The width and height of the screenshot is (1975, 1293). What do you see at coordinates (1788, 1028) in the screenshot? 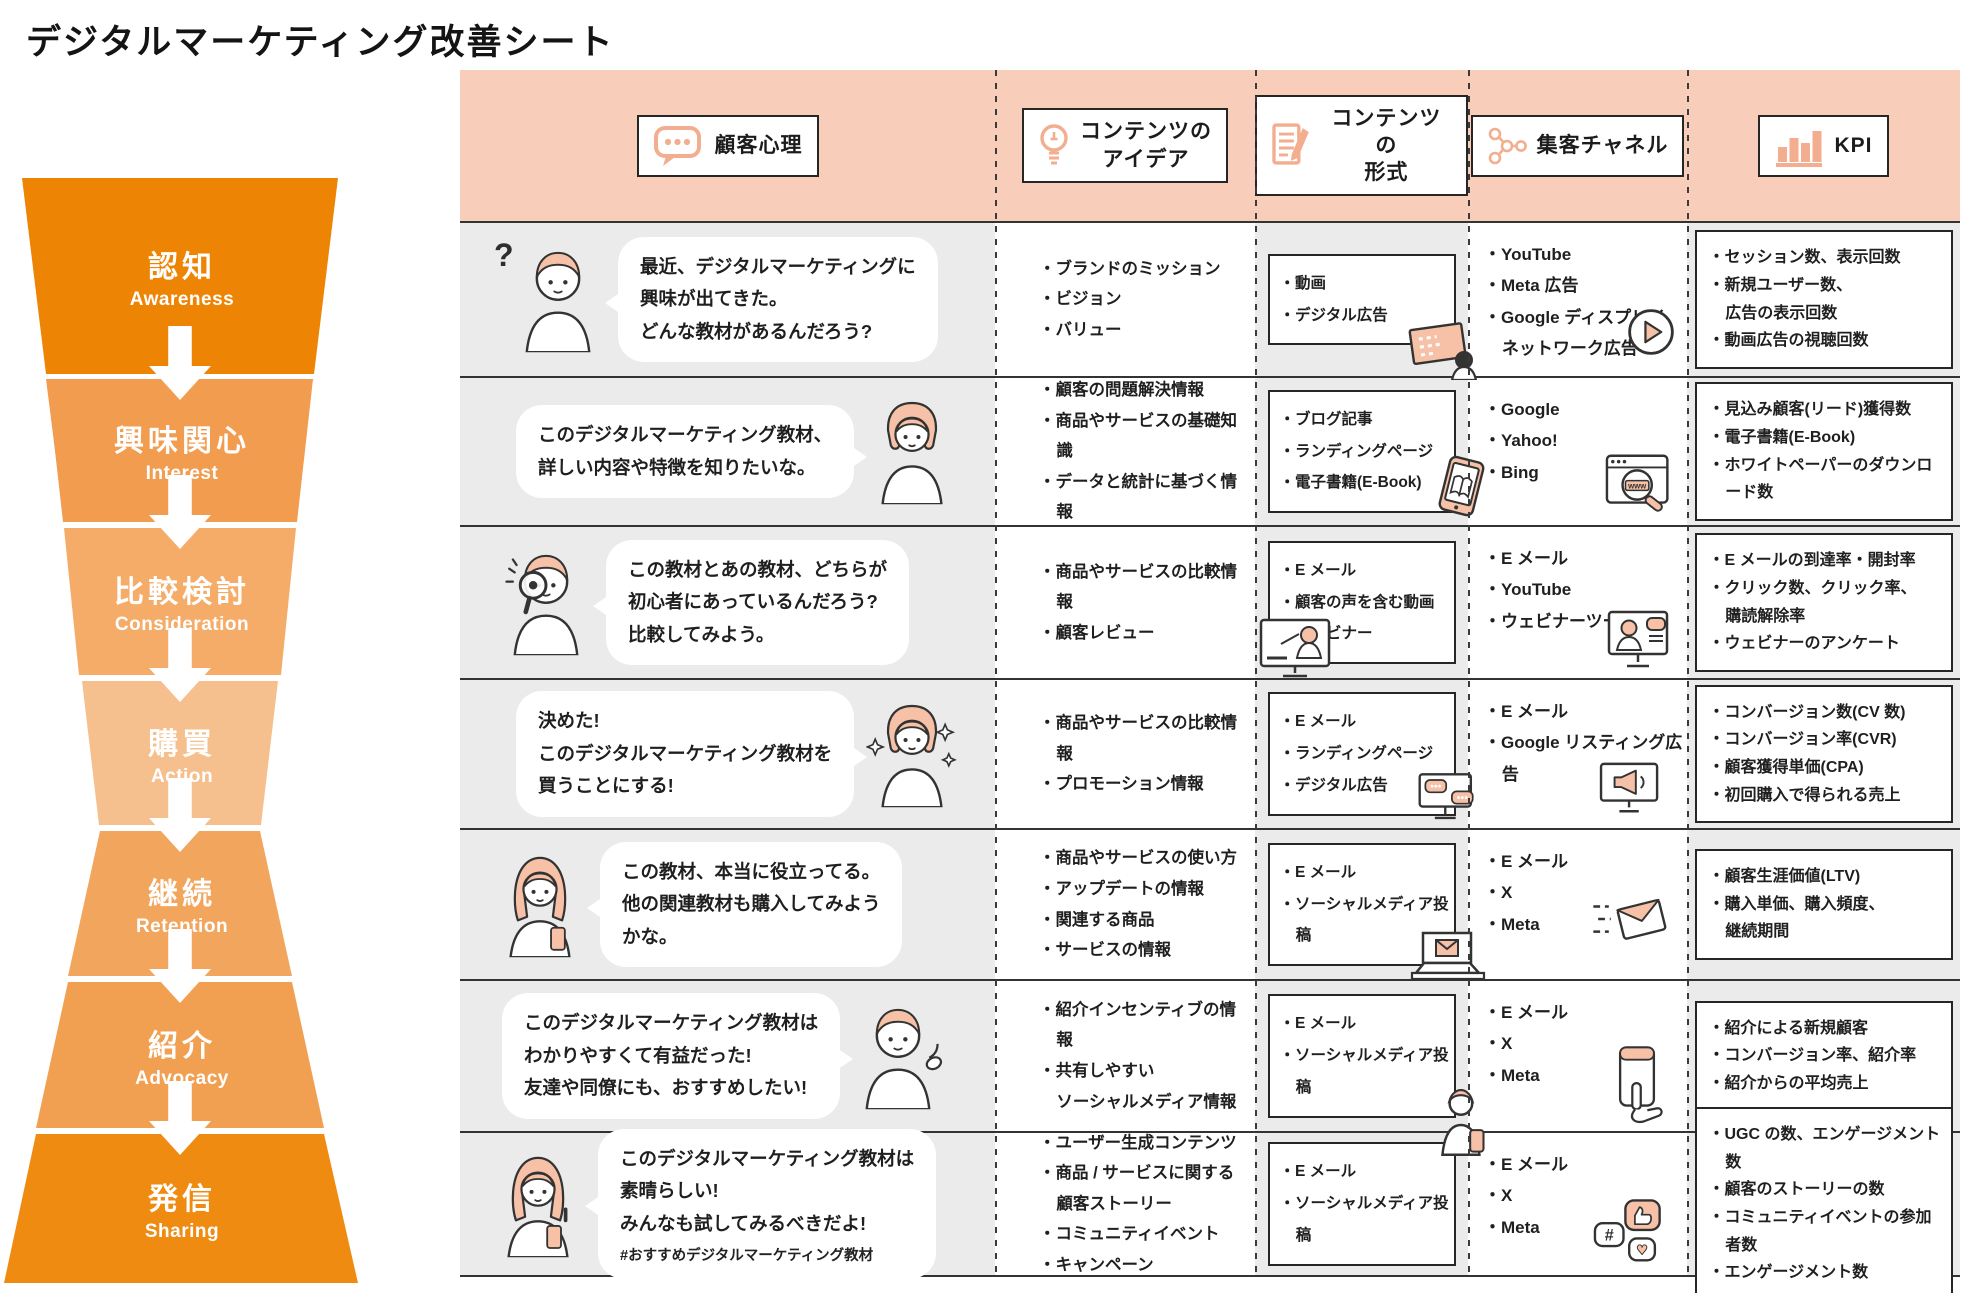
I see `list-item: ・紹介による新規顧客` at bounding box center [1788, 1028].